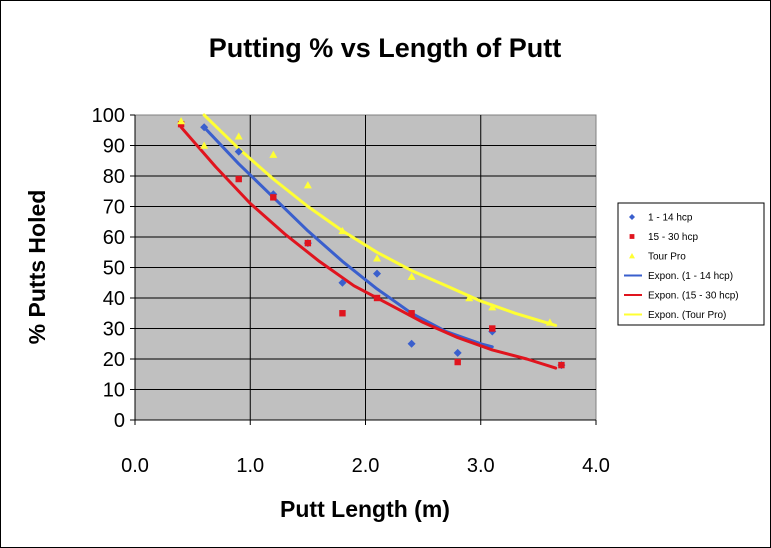 This screenshot has height=548, width=771. I want to click on y-tick-label: 40, so click(114, 299).